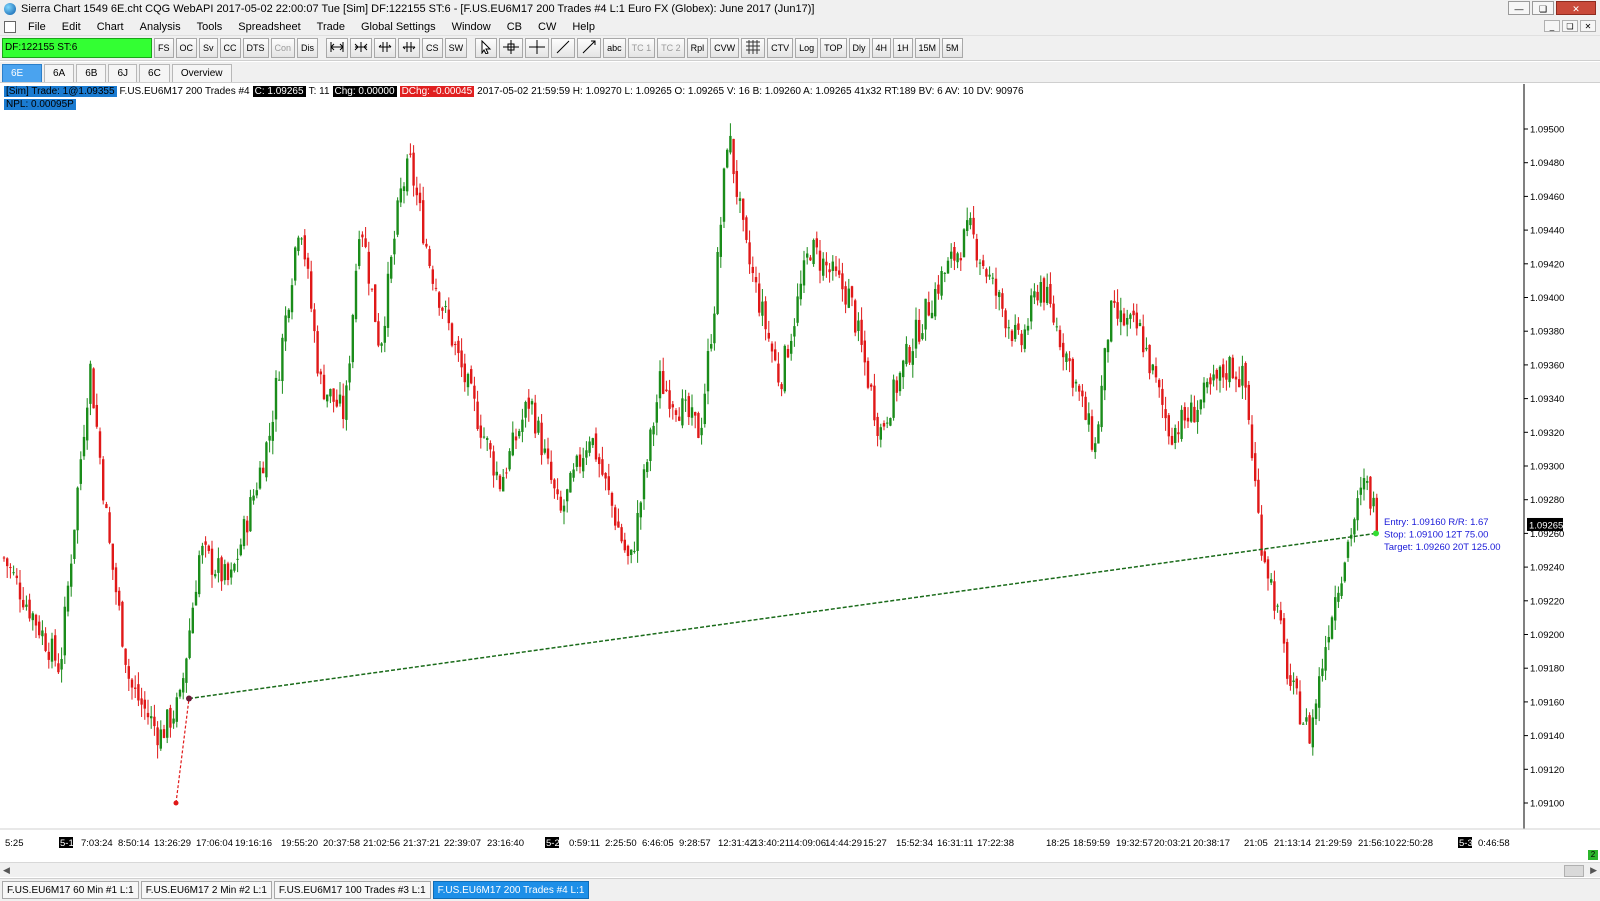  I want to click on chart-document-icon, so click(10, 26).